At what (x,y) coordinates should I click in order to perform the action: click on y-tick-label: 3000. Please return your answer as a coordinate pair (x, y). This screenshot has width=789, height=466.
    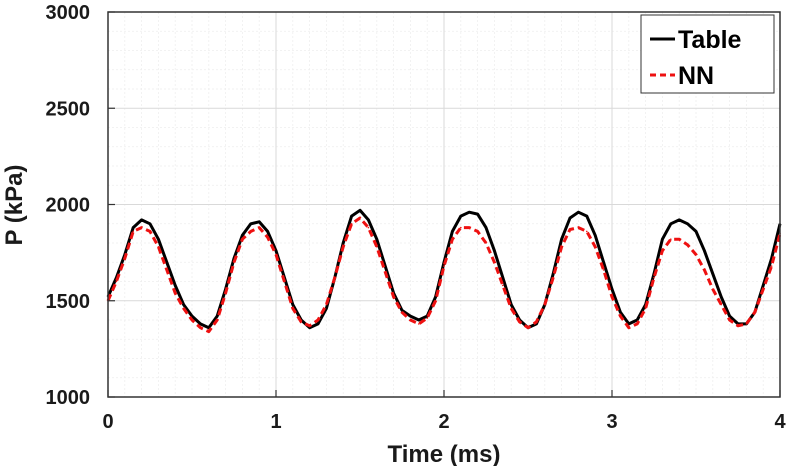
    Looking at the image, I should click on (68, 13).